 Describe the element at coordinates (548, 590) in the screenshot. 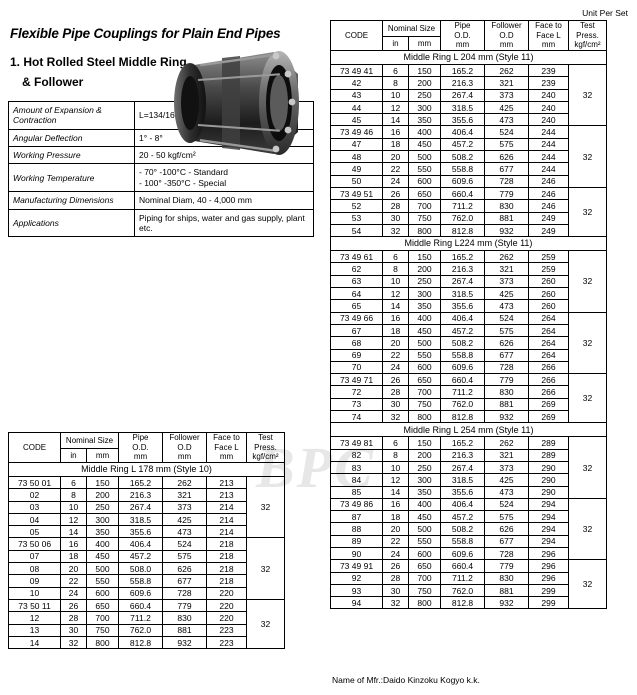

I see `cell-face-to-face: 299` at that location.